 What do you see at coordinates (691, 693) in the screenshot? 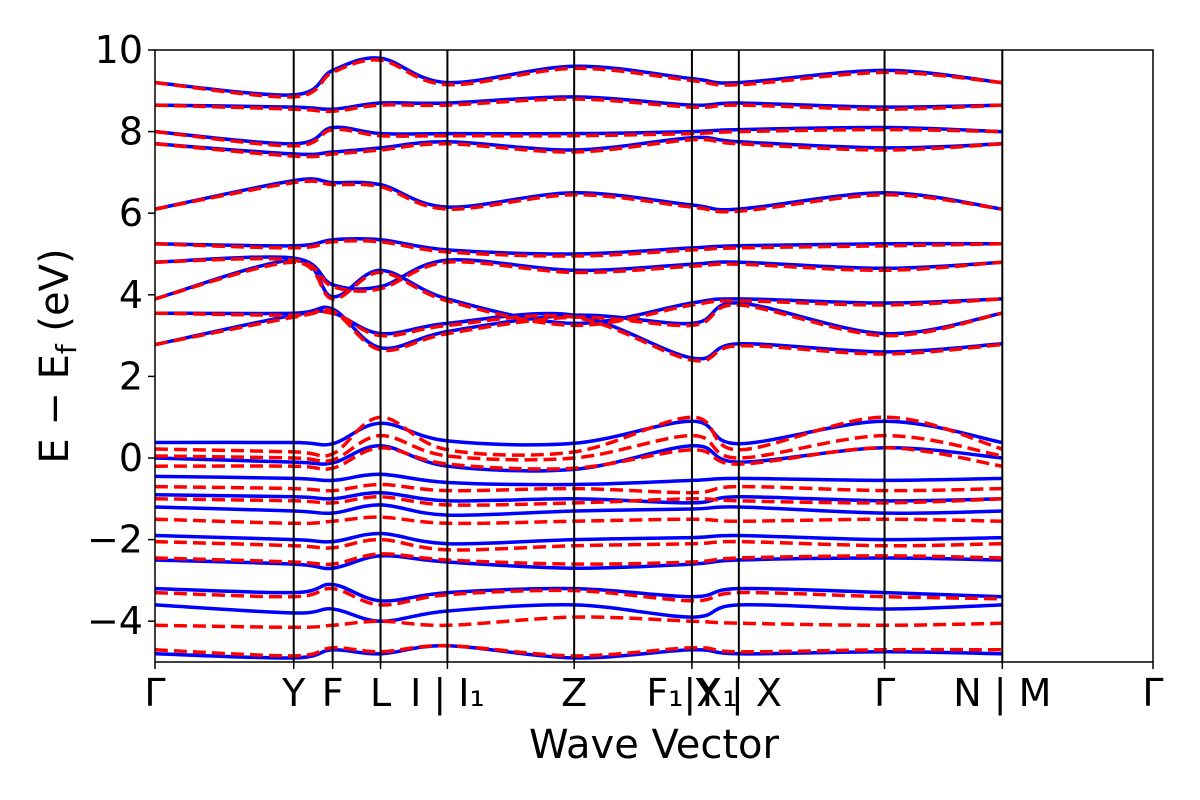
I see `x-tick-label: F₁|X₁` at bounding box center [691, 693].